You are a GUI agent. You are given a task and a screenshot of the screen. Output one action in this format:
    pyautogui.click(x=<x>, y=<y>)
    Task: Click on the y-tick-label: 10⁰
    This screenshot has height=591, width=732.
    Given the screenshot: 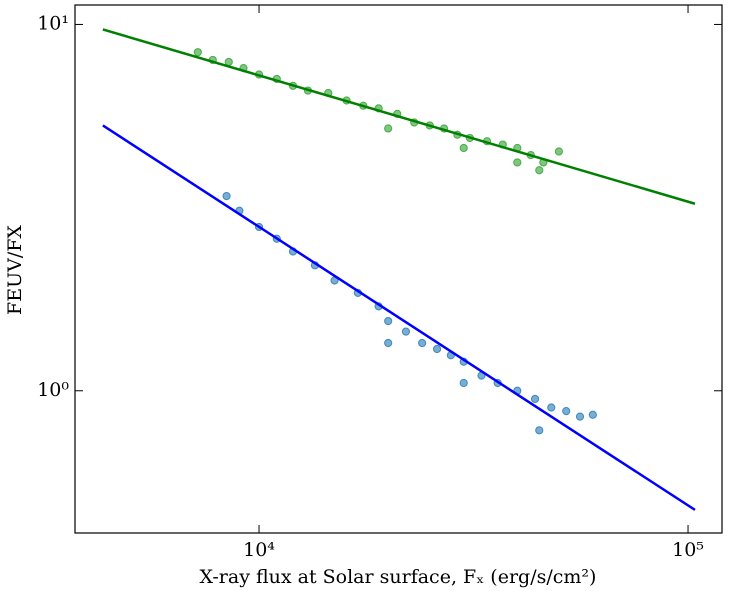 What is the action you would take?
    pyautogui.click(x=53, y=390)
    